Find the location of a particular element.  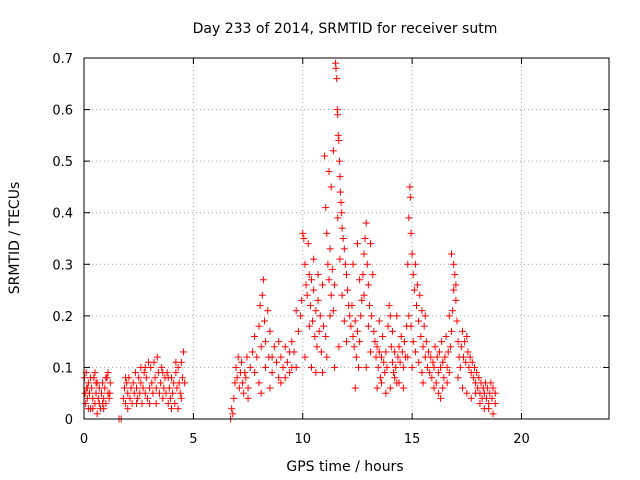

x-tick-label: 0 is located at coordinates (84, 439).